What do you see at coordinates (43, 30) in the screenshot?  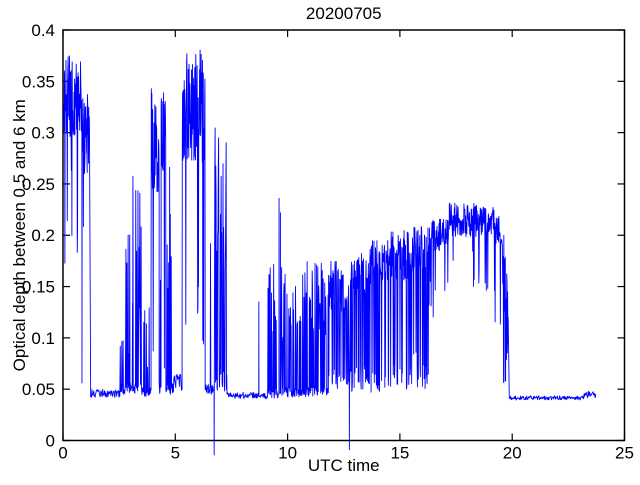 I see `y-tick-label: 0.4` at bounding box center [43, 30].